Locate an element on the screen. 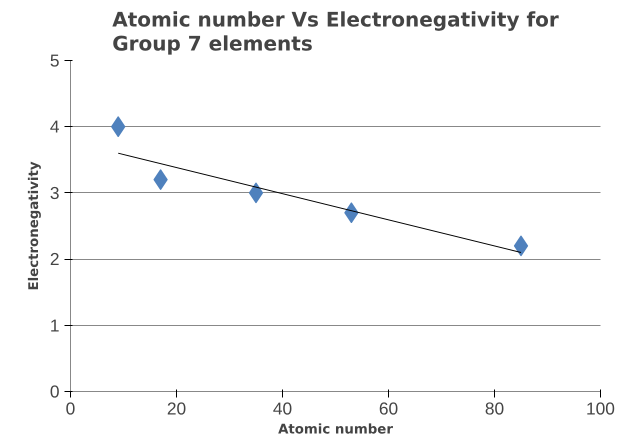 This screenshot has width=641, height=446. y-tick-label: 5 is located at coordinates (55, 60).